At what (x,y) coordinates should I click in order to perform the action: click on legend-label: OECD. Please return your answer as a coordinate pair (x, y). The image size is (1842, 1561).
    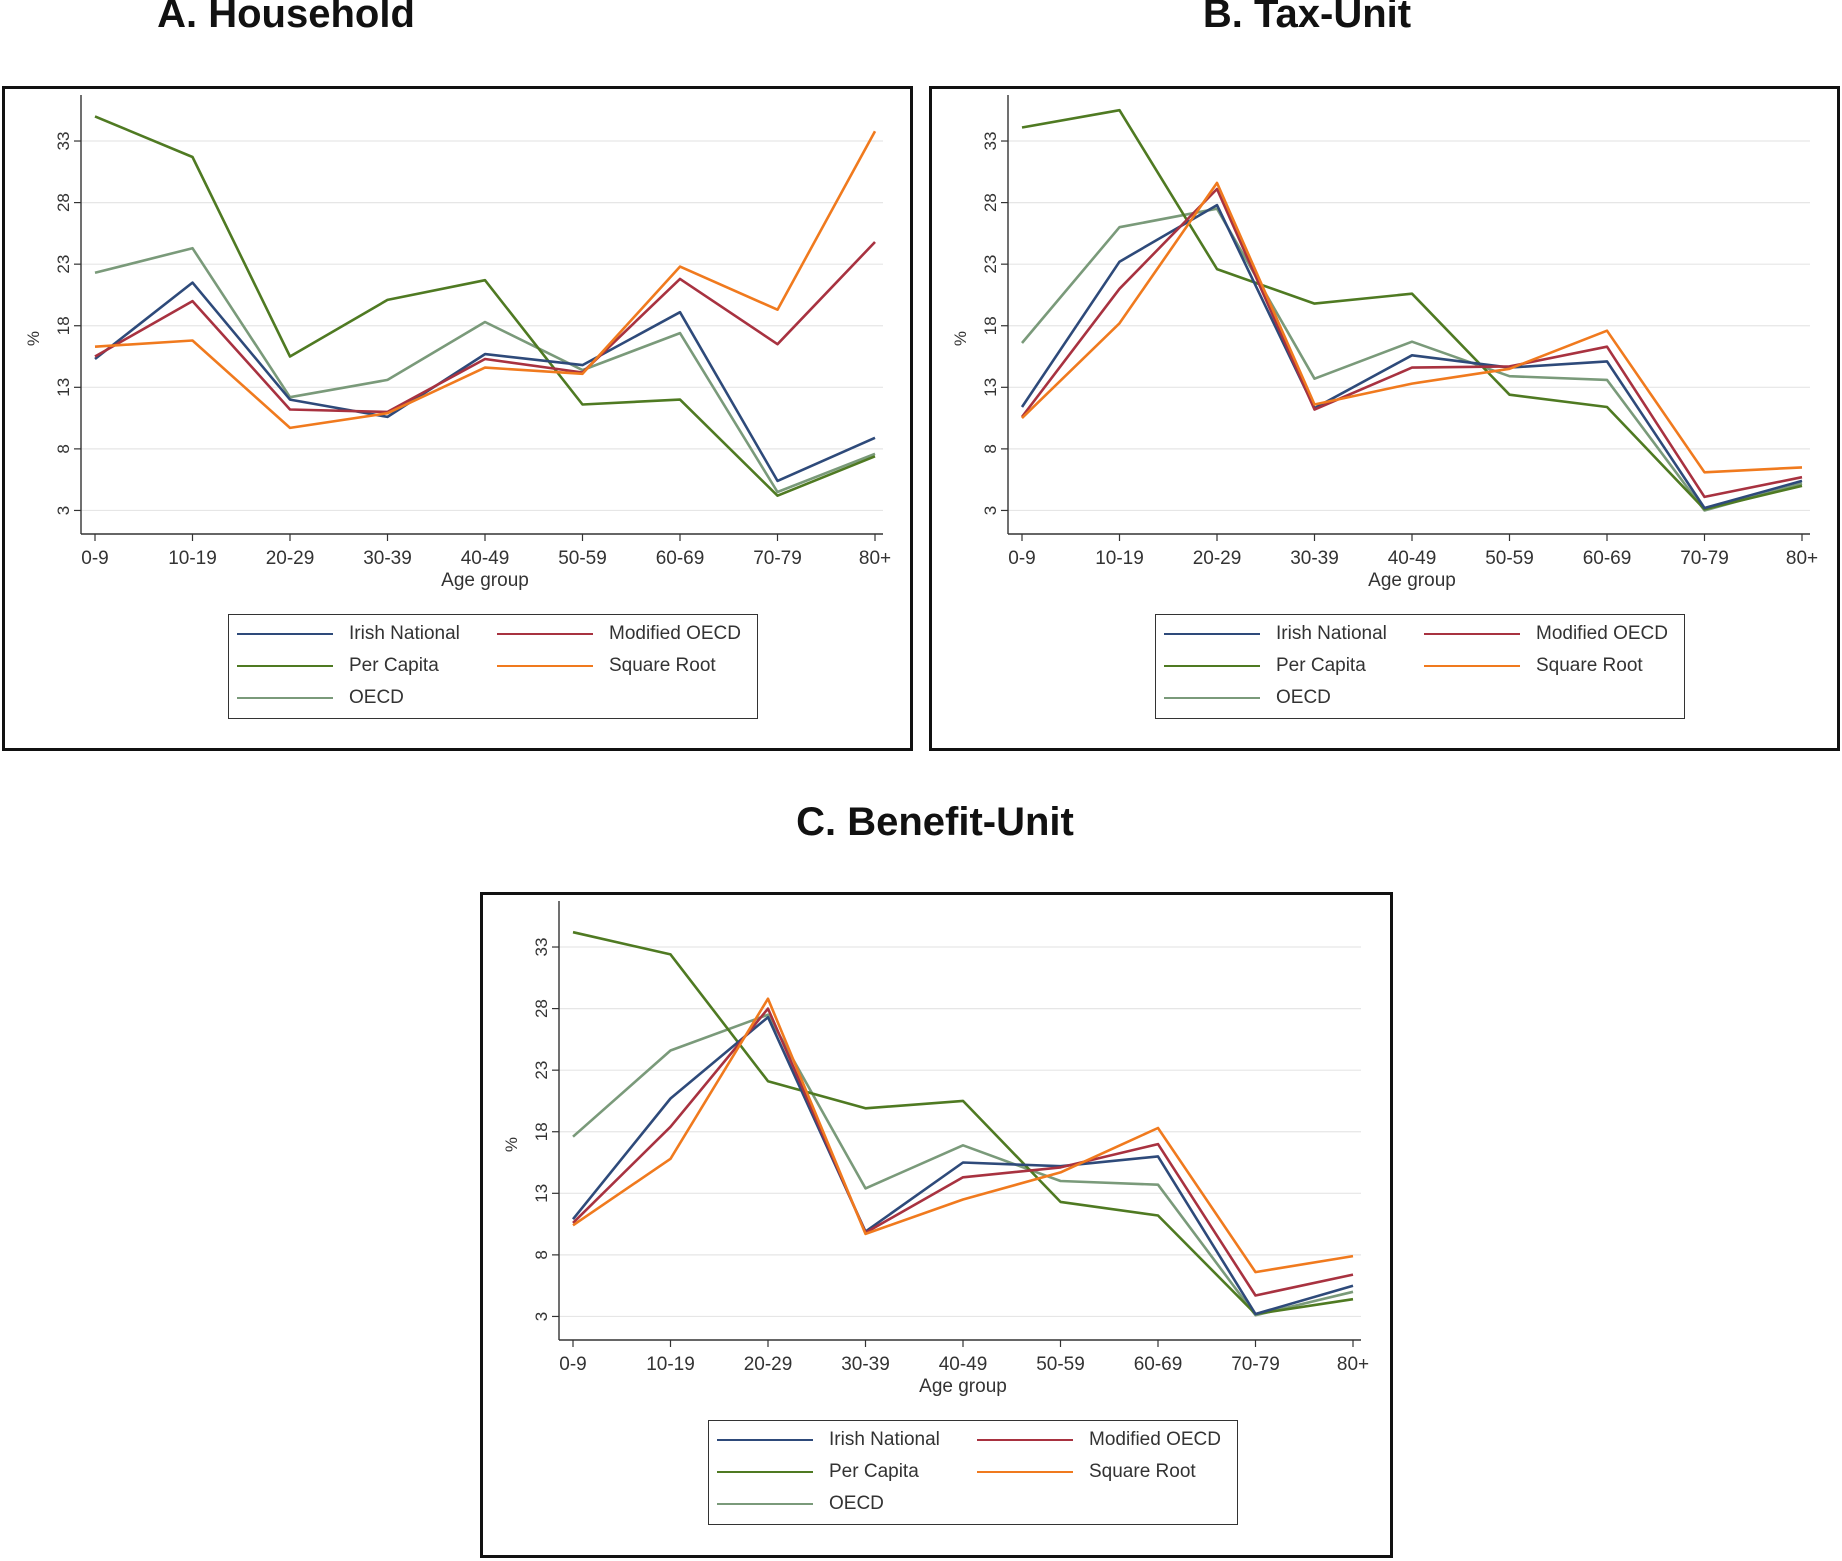
    Looking at the image, I should click on (856, 1503).